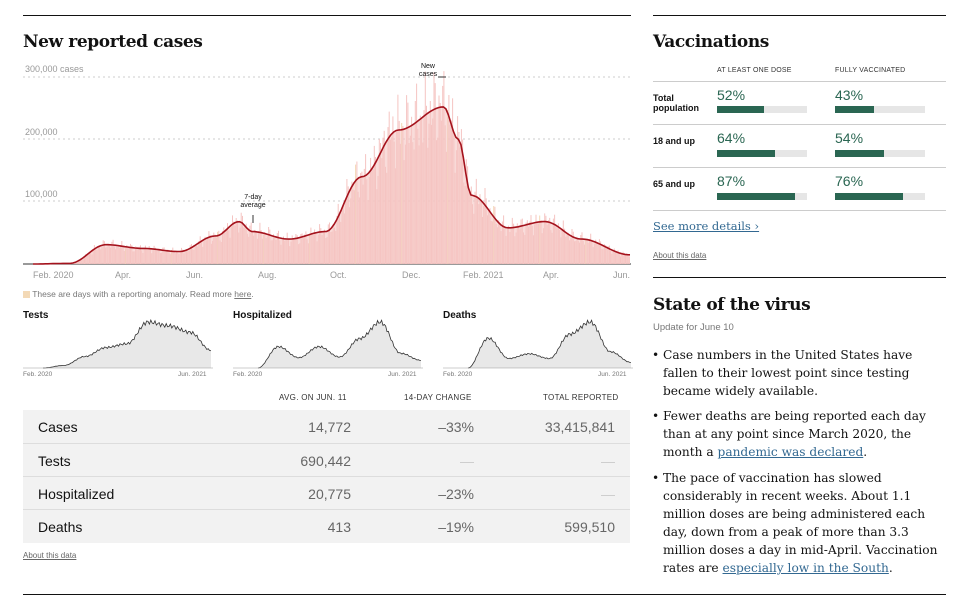 The image size is (956, 610). I want to click on row-avg: 14,772, so click(329, 427).